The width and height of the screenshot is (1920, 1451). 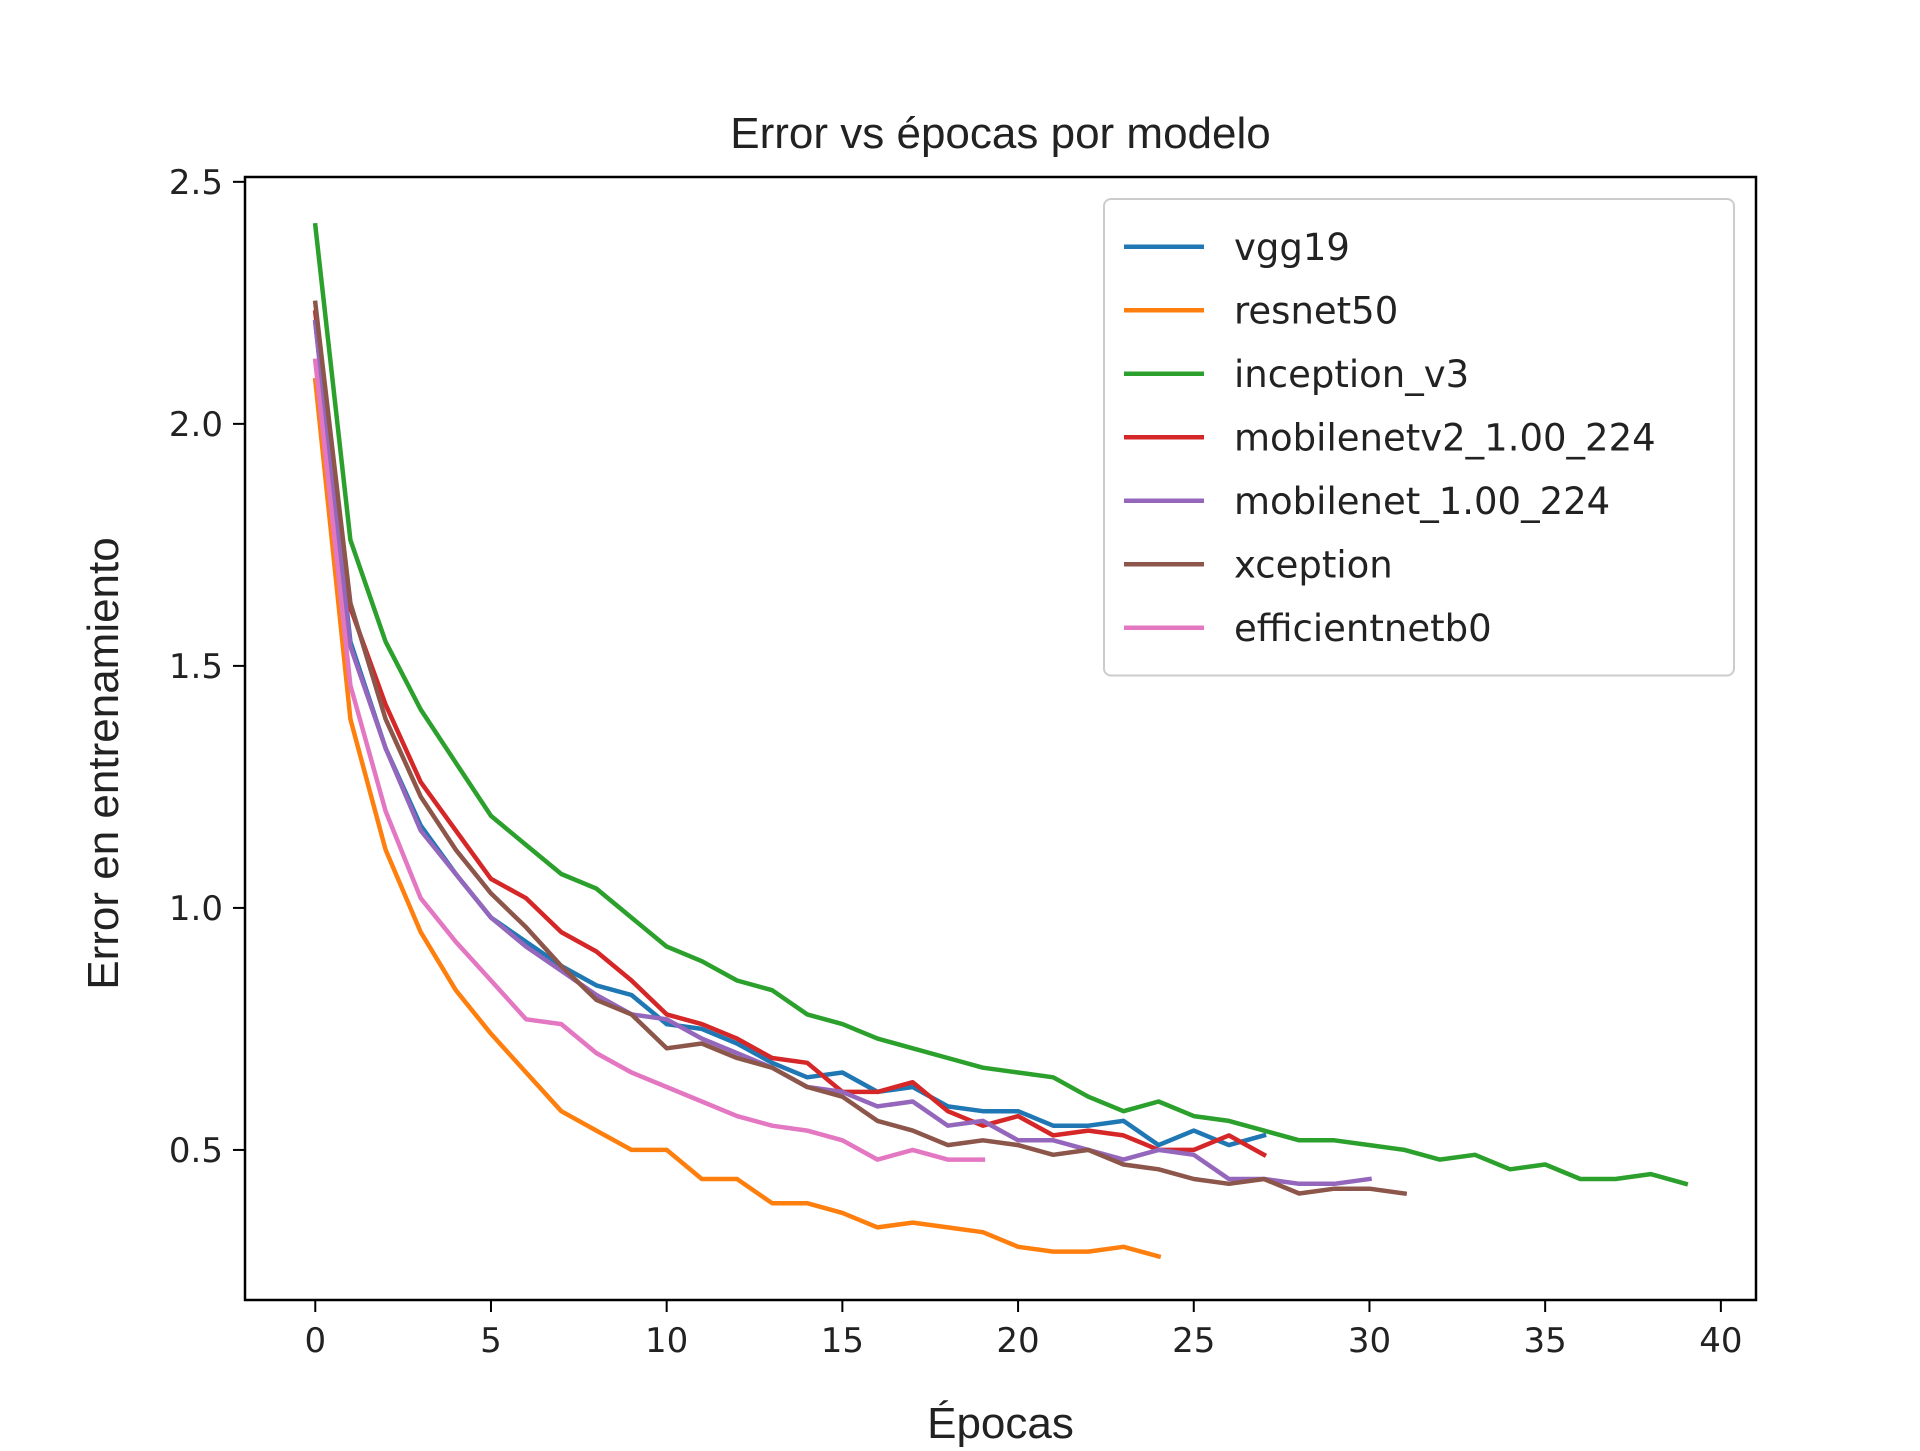 What do you see at coordinates (1363, 628) in the screenshot?
I see `legend-label-efficientnetb0: efficientnetb0` at bounding box center [1363, 628].